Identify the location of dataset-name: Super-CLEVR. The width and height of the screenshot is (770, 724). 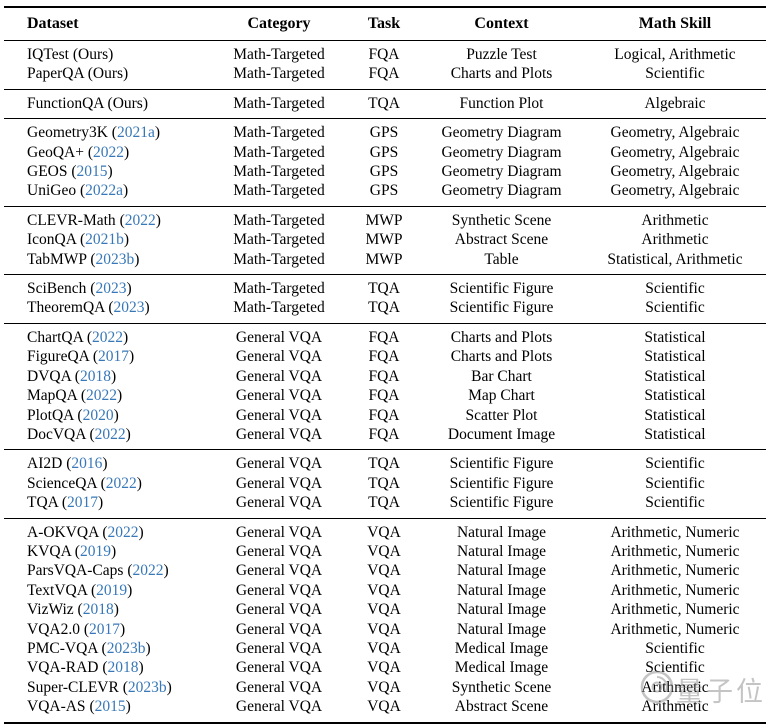
(73, 687).